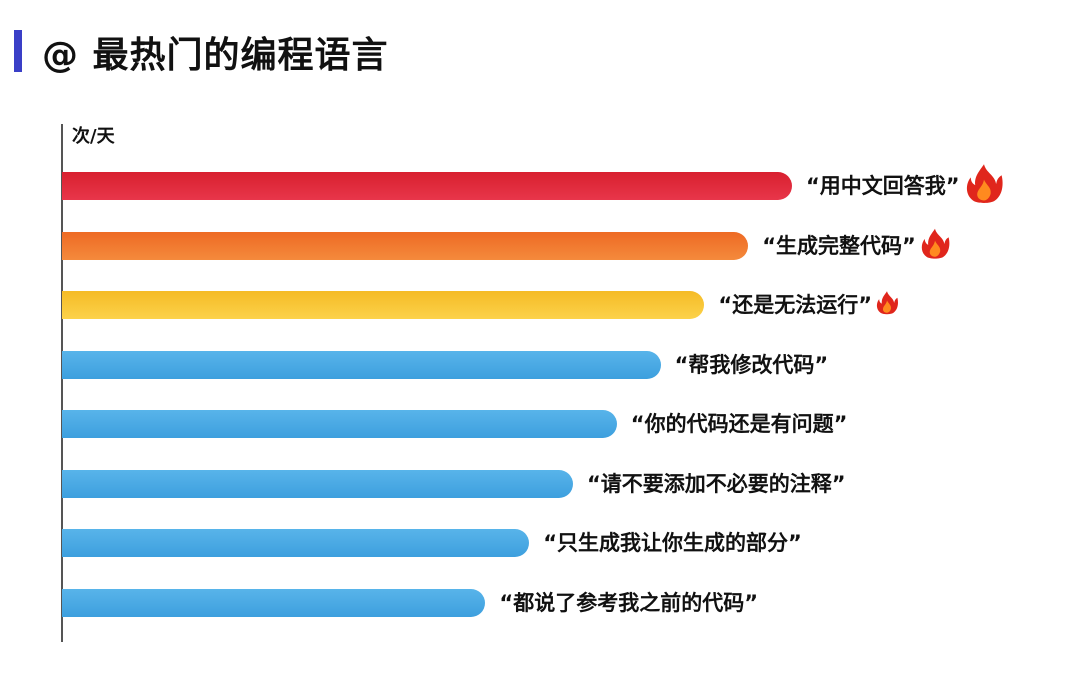 This screenshot has width=1080, height=683. What do you see at coordinates (795, 305) in the screenshot?
I see `bar-label: “还是无法运行”` at bounding box center [795, 305].